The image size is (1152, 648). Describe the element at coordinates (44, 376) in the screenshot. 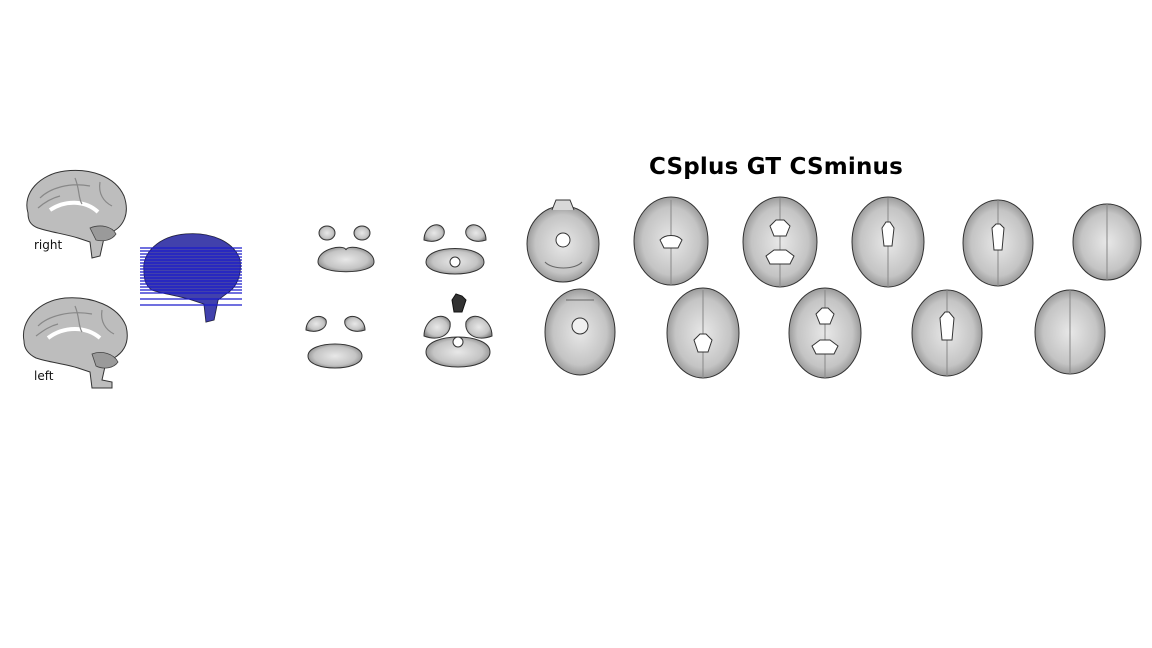

I see `left-label: left` at that location.